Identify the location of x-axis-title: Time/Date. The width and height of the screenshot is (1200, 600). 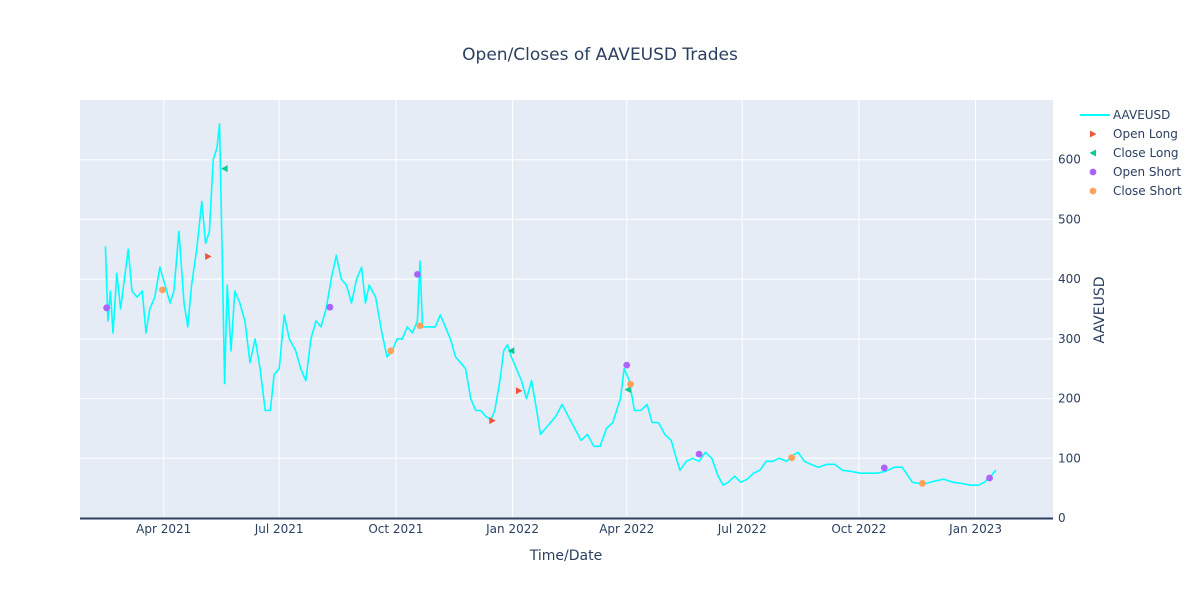
(565, 556).